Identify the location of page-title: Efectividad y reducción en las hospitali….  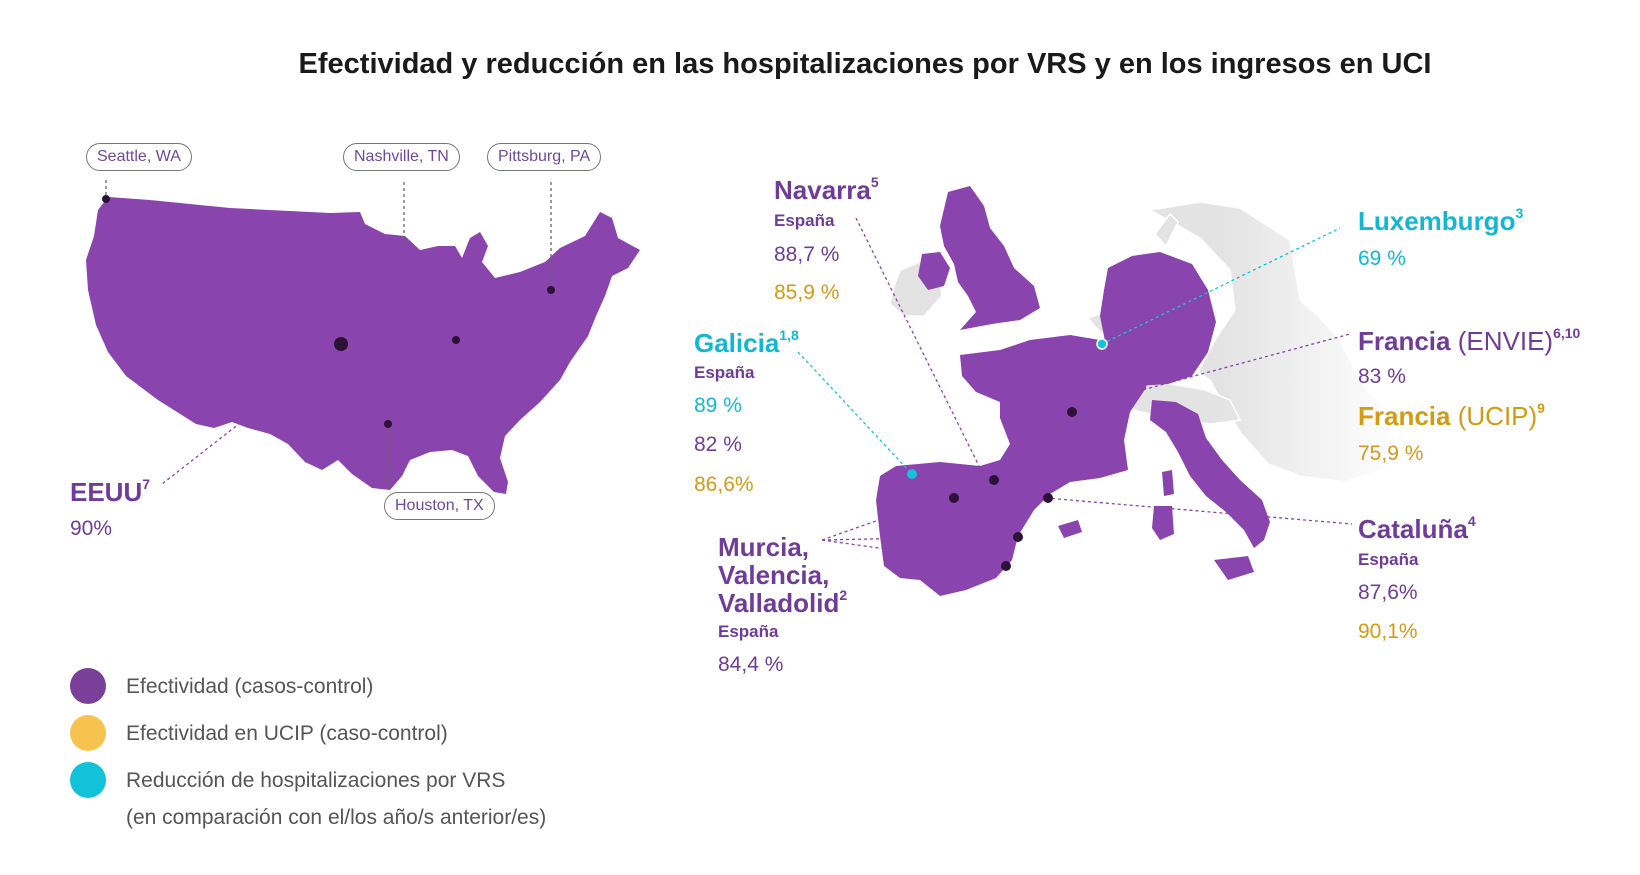
(865, 64).